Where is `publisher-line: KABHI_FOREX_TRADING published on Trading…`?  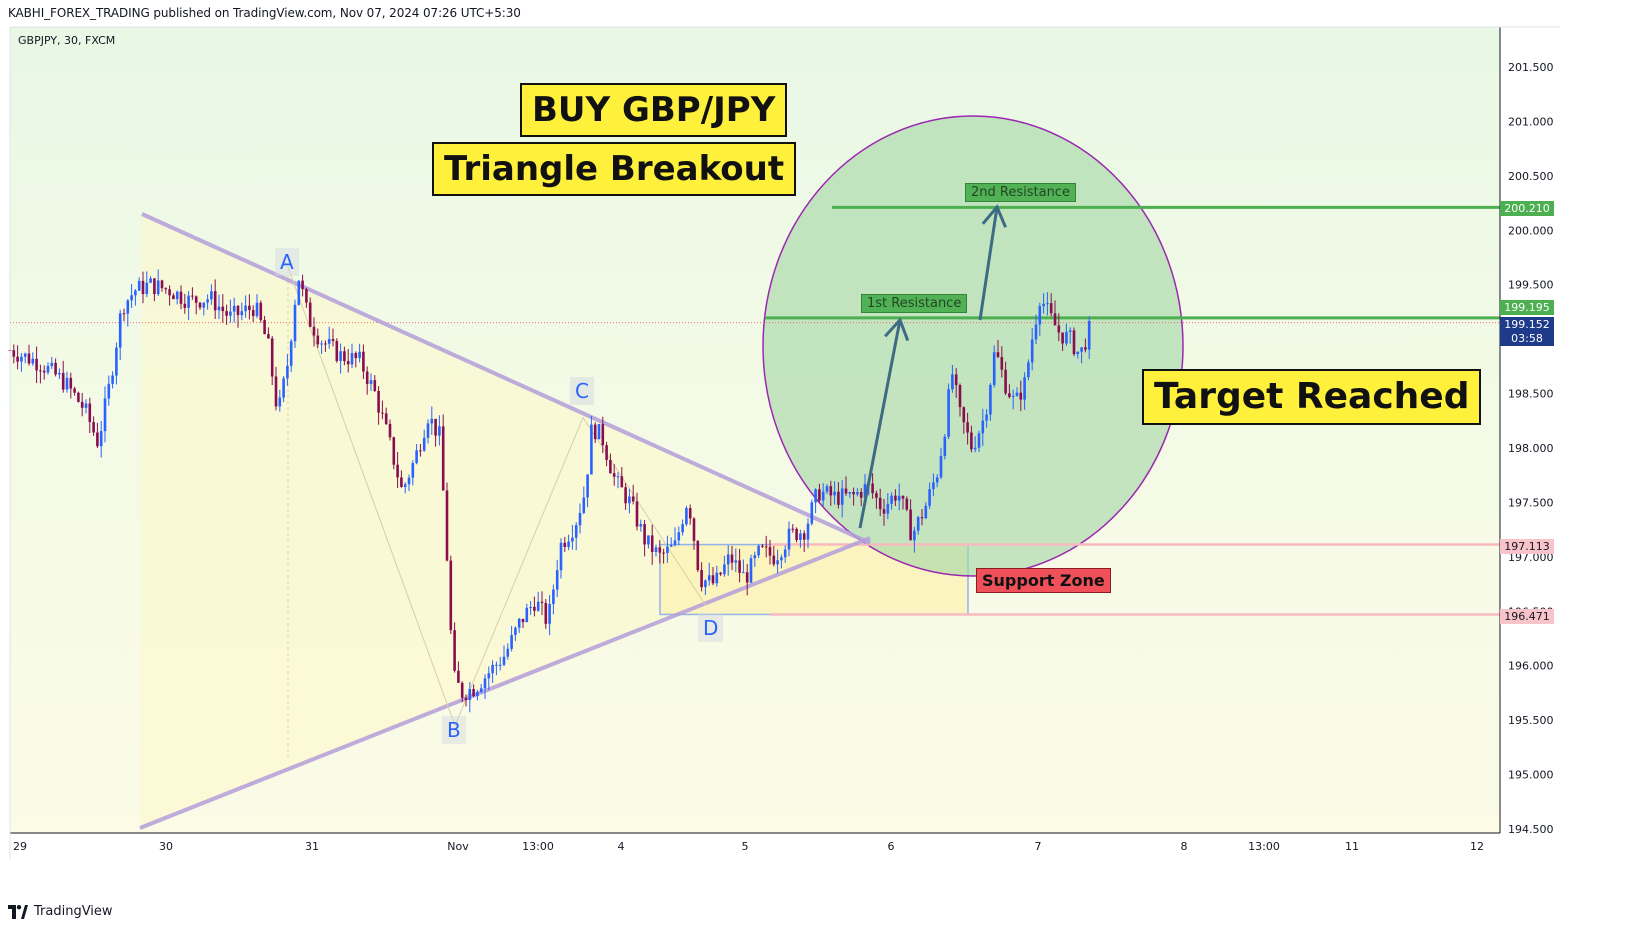 publisher-line: KABHI_FOREX_TRADING published on Trading… is located at coordinates (264, 13).